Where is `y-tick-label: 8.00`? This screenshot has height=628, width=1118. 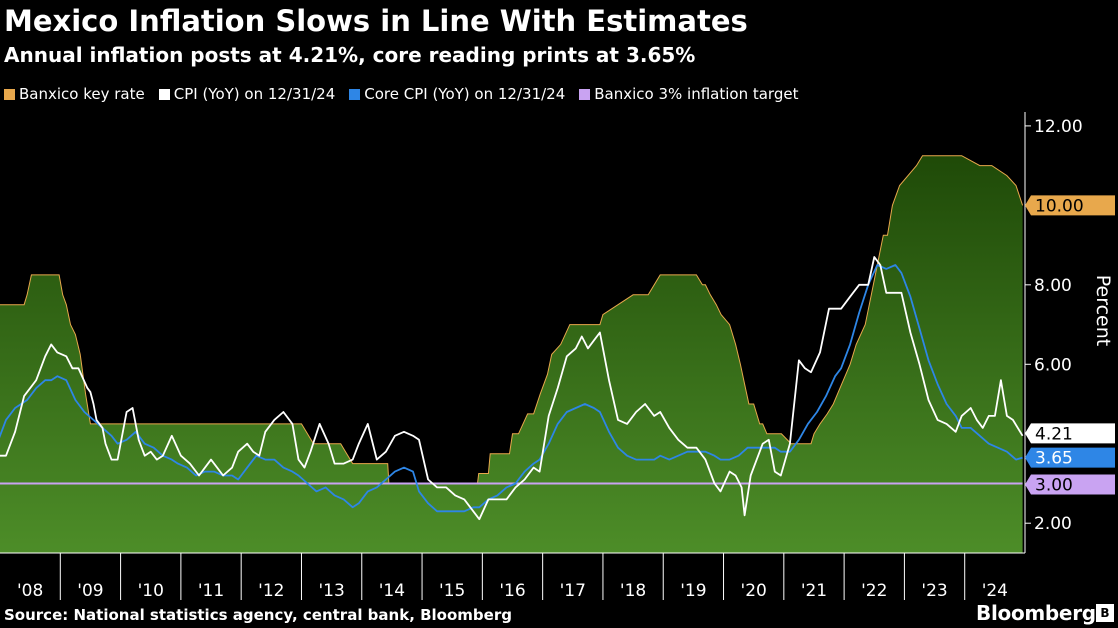 y-tick-label: 8.00 is located at coordinates (1053, 286).